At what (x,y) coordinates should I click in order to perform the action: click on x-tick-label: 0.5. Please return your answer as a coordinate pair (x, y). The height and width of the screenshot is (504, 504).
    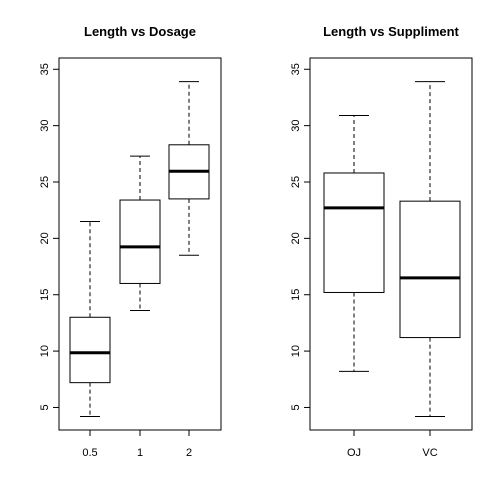
    Looking at the image, I should click on (89, 453).